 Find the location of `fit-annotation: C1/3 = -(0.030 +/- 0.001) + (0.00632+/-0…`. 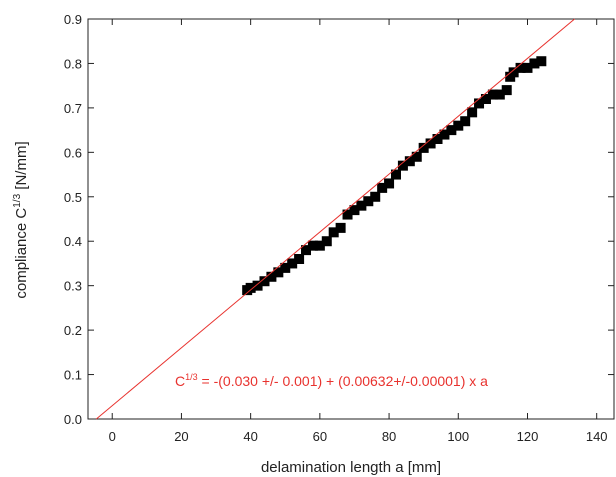

fit-annotation: C1/3 = -(0.030 +/- 0.001) + (0.00632+/-0… is located at coordinates (331, 380).